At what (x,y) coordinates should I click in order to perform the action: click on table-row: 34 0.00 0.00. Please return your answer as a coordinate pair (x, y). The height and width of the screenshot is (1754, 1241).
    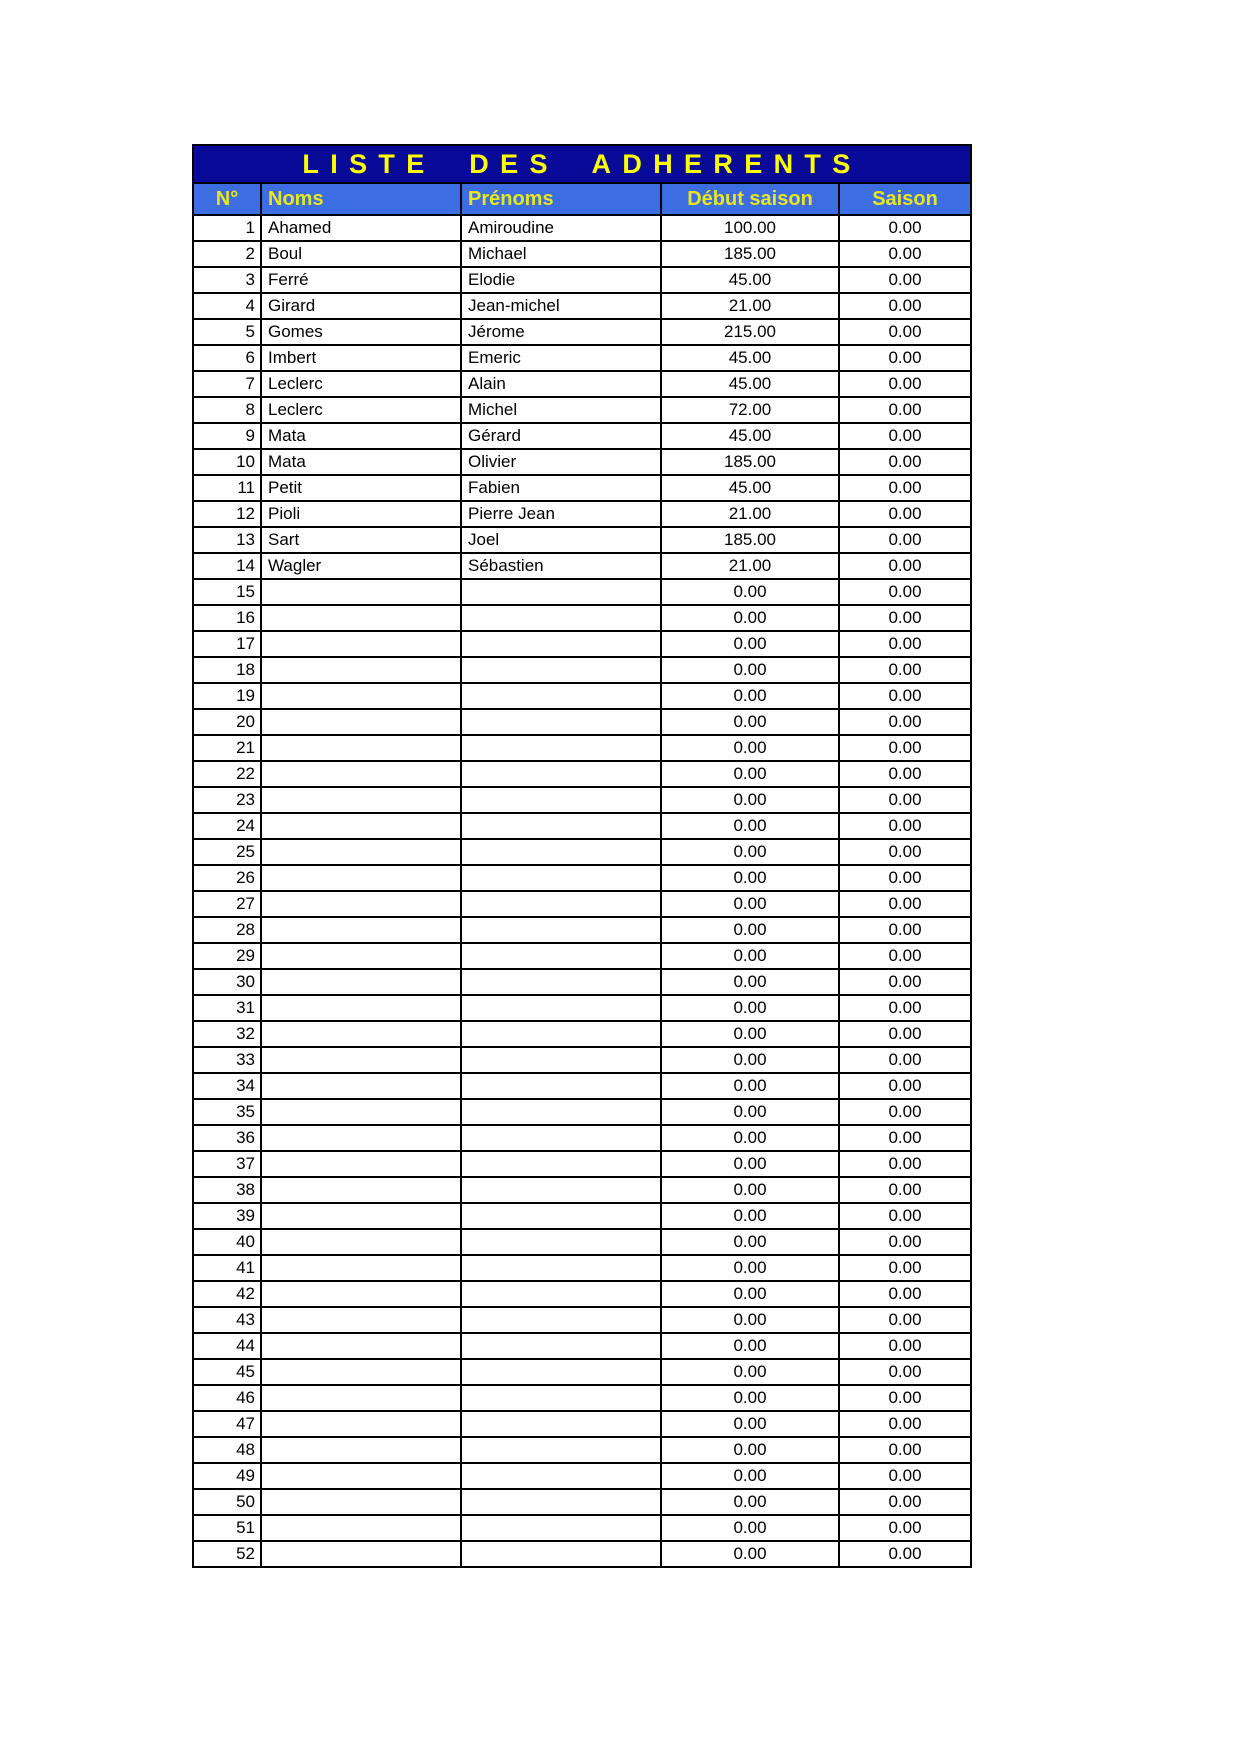
    Looking at the image, I should click on (582, 1086).